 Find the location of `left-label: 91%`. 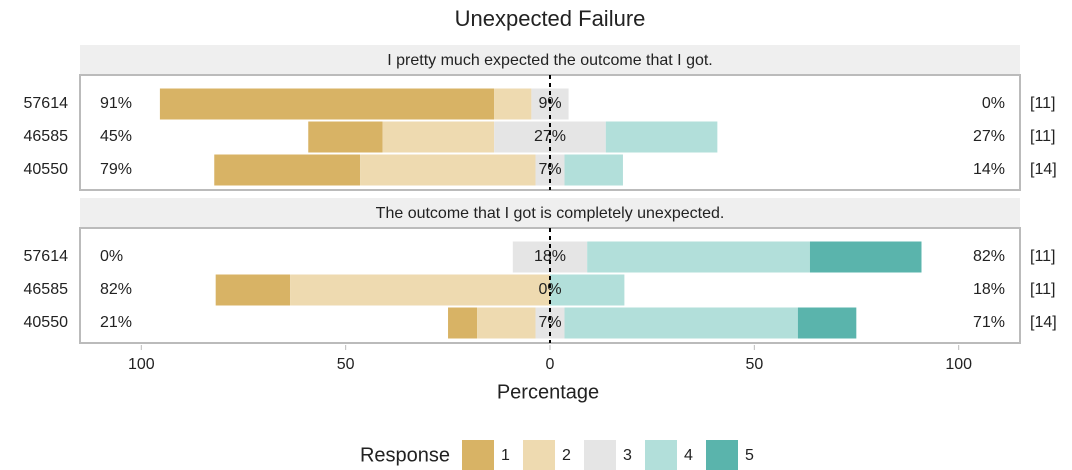

left-label: 91% is located at coordinates (116, 103).